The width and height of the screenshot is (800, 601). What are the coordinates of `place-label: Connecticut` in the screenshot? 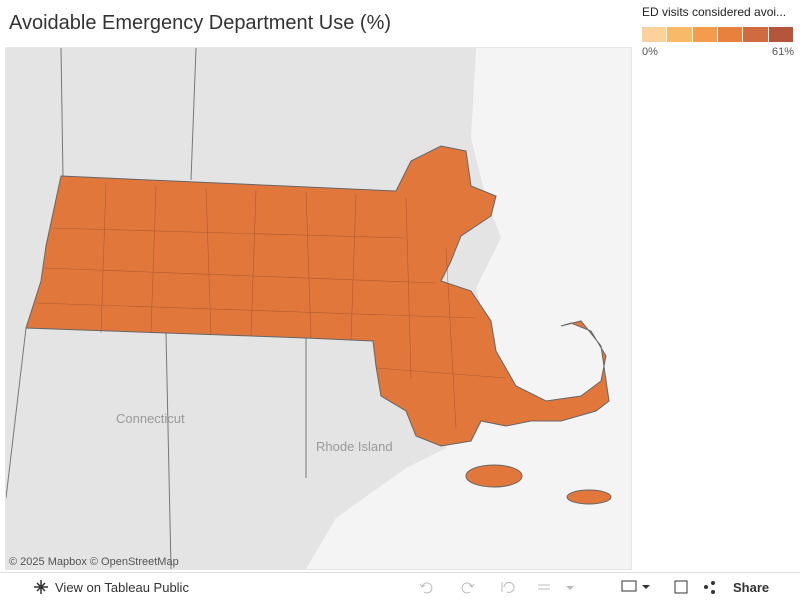 It's located at (150, 418).